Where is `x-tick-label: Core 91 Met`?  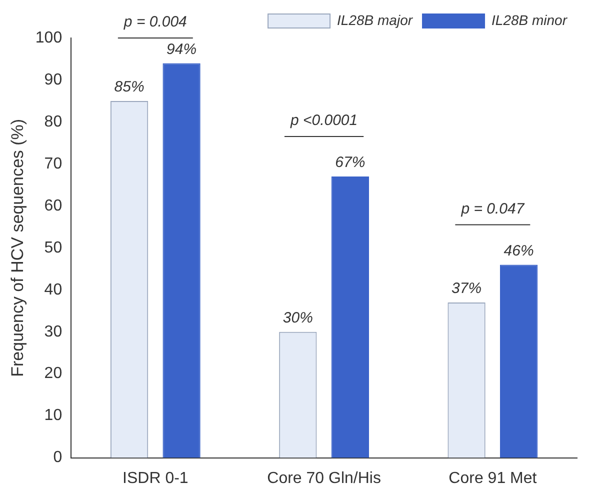
x-tick-label: Core 91 Met is located at coordinates (493, 478).